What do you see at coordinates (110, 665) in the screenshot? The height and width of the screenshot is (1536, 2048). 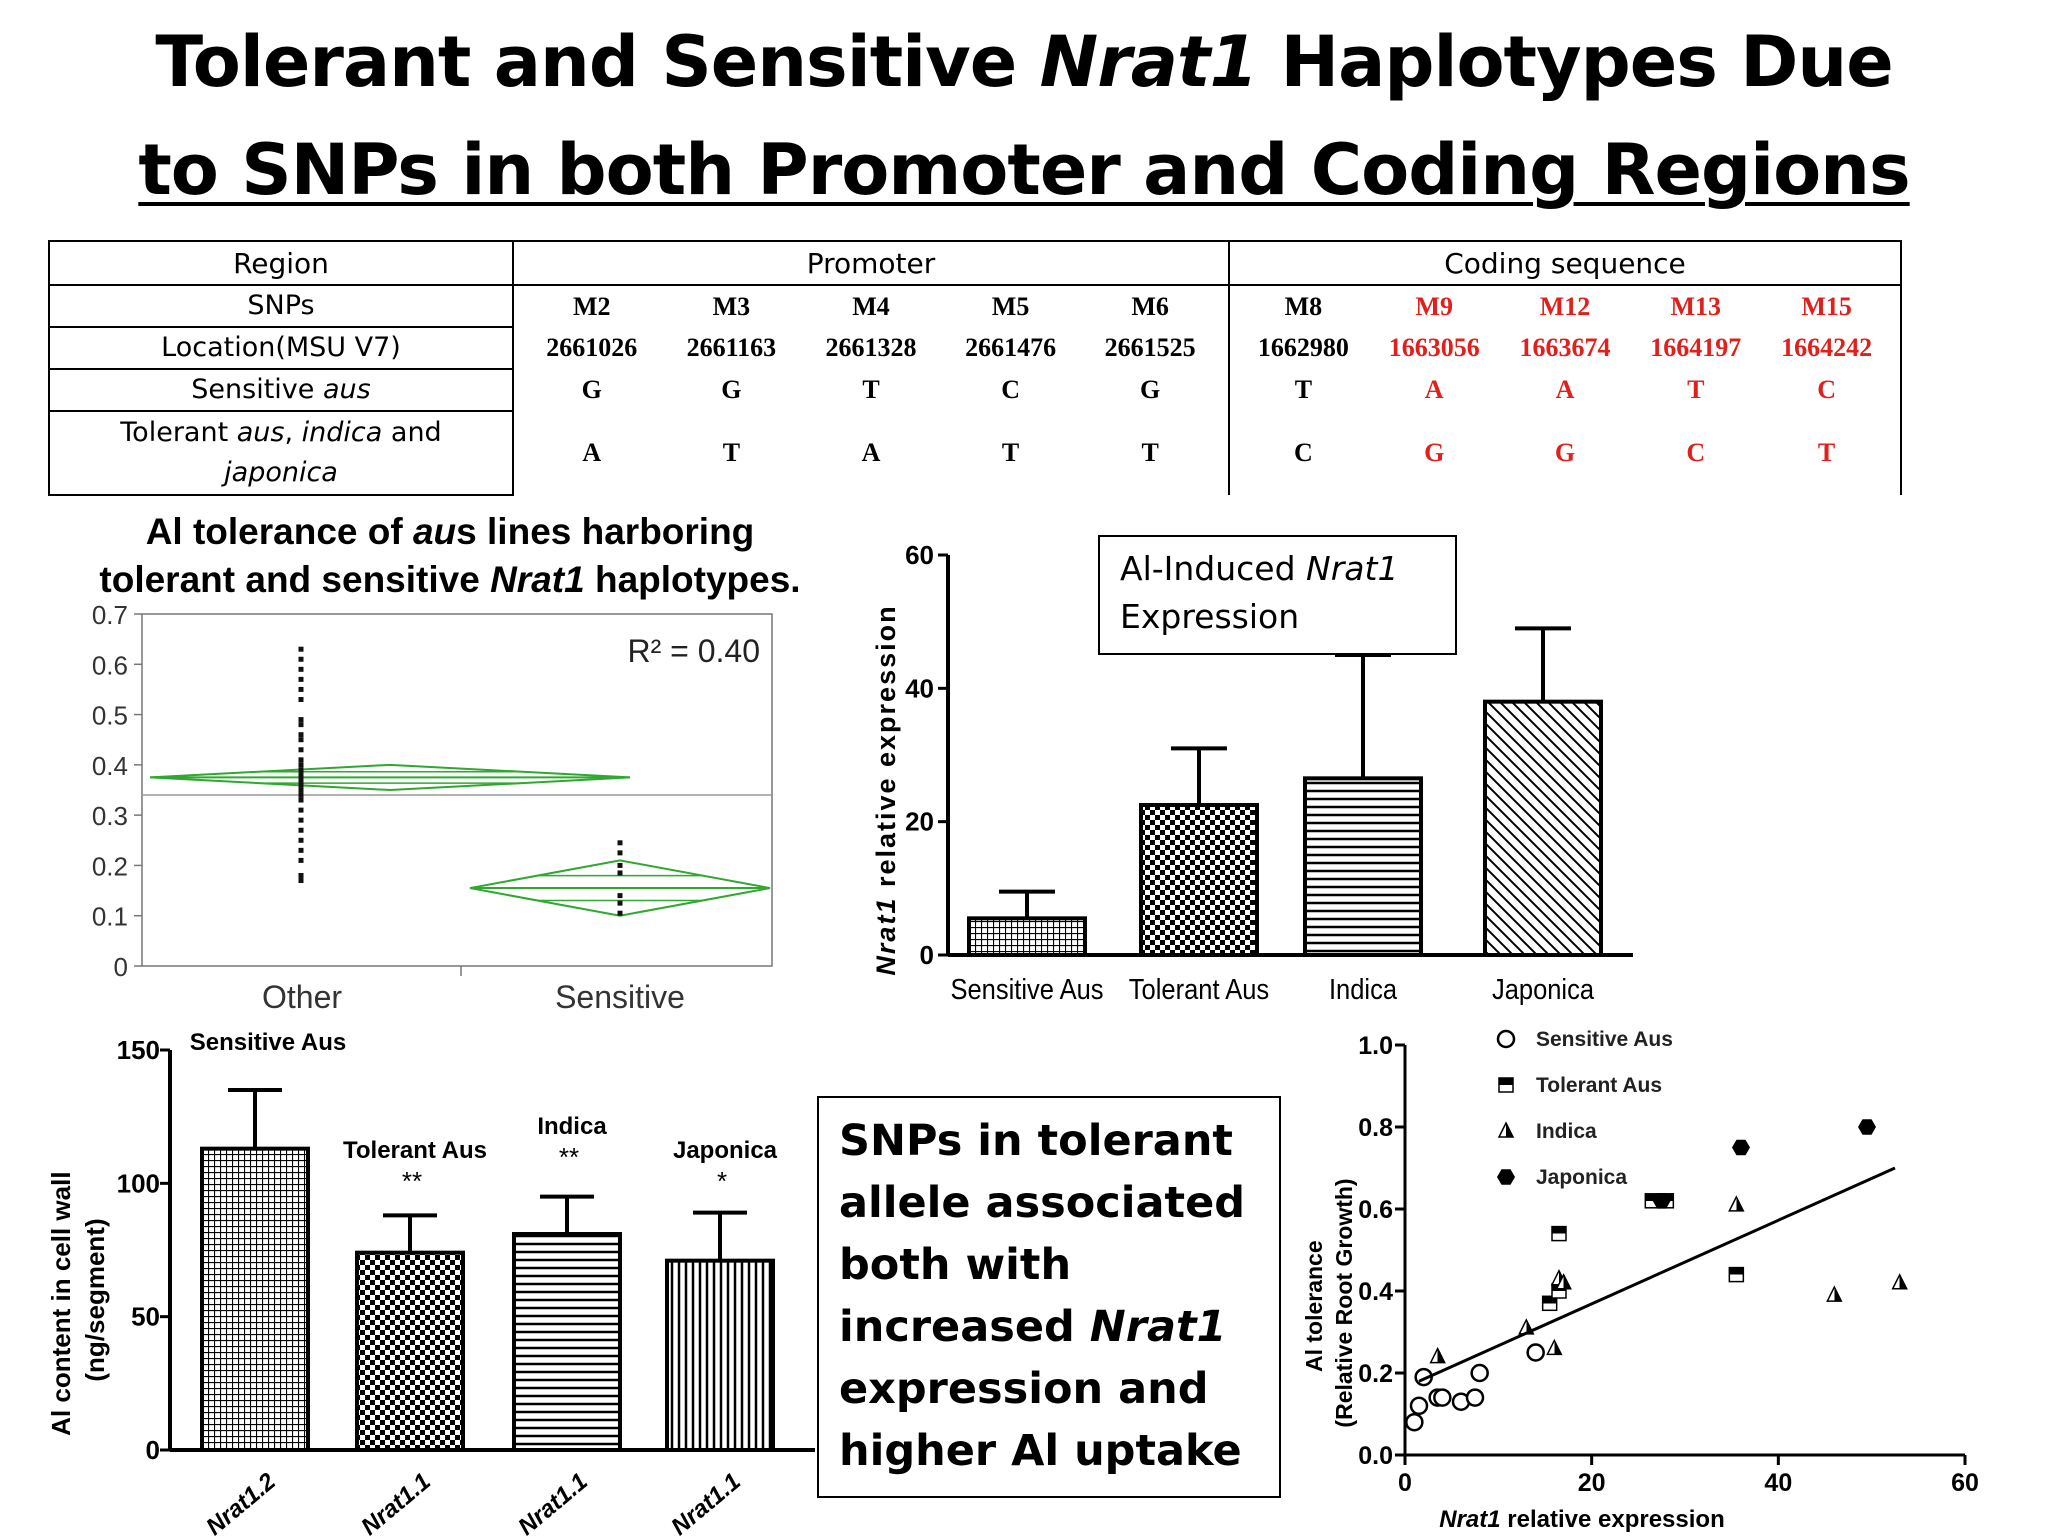 I see `y-tick-label: 0.6` at bounding box center [110, 665].